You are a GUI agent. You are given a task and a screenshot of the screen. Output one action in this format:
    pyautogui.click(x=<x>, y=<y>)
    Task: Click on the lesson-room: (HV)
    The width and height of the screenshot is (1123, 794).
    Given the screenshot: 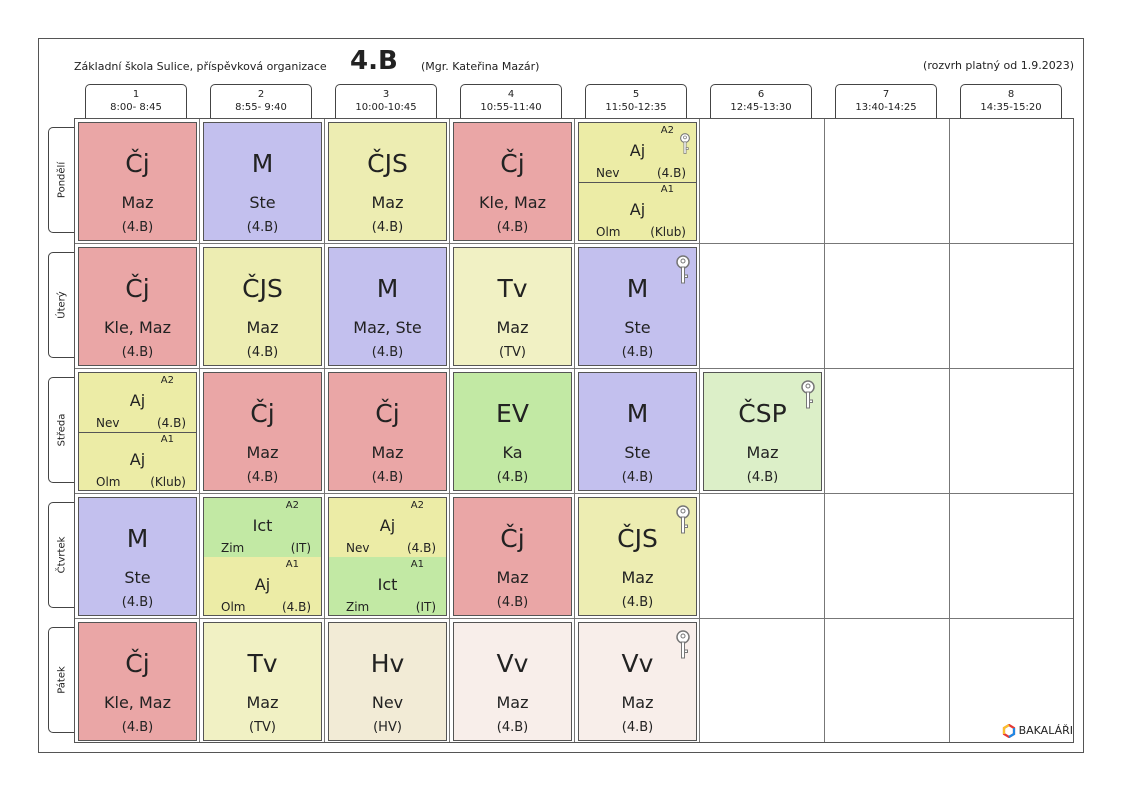 What is the action you would take?
    pyautogui.click(x=387, y=727)
    